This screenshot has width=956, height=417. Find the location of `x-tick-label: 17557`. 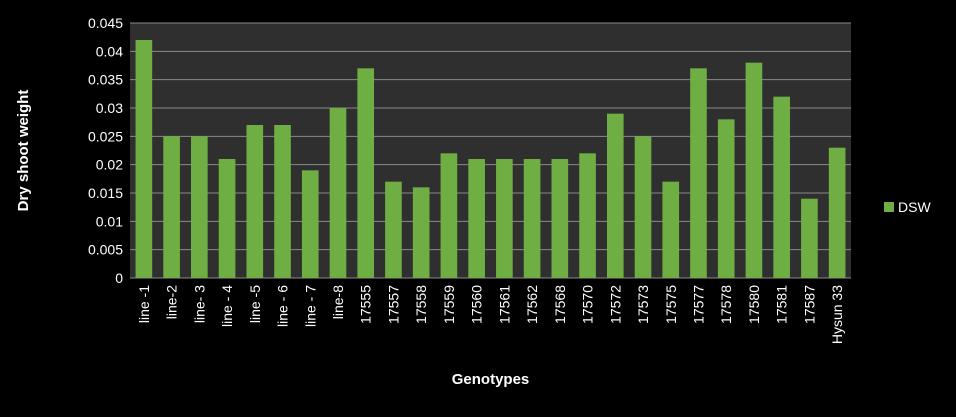

x-tick-label: 17557 is located at coordinates (393, 304).